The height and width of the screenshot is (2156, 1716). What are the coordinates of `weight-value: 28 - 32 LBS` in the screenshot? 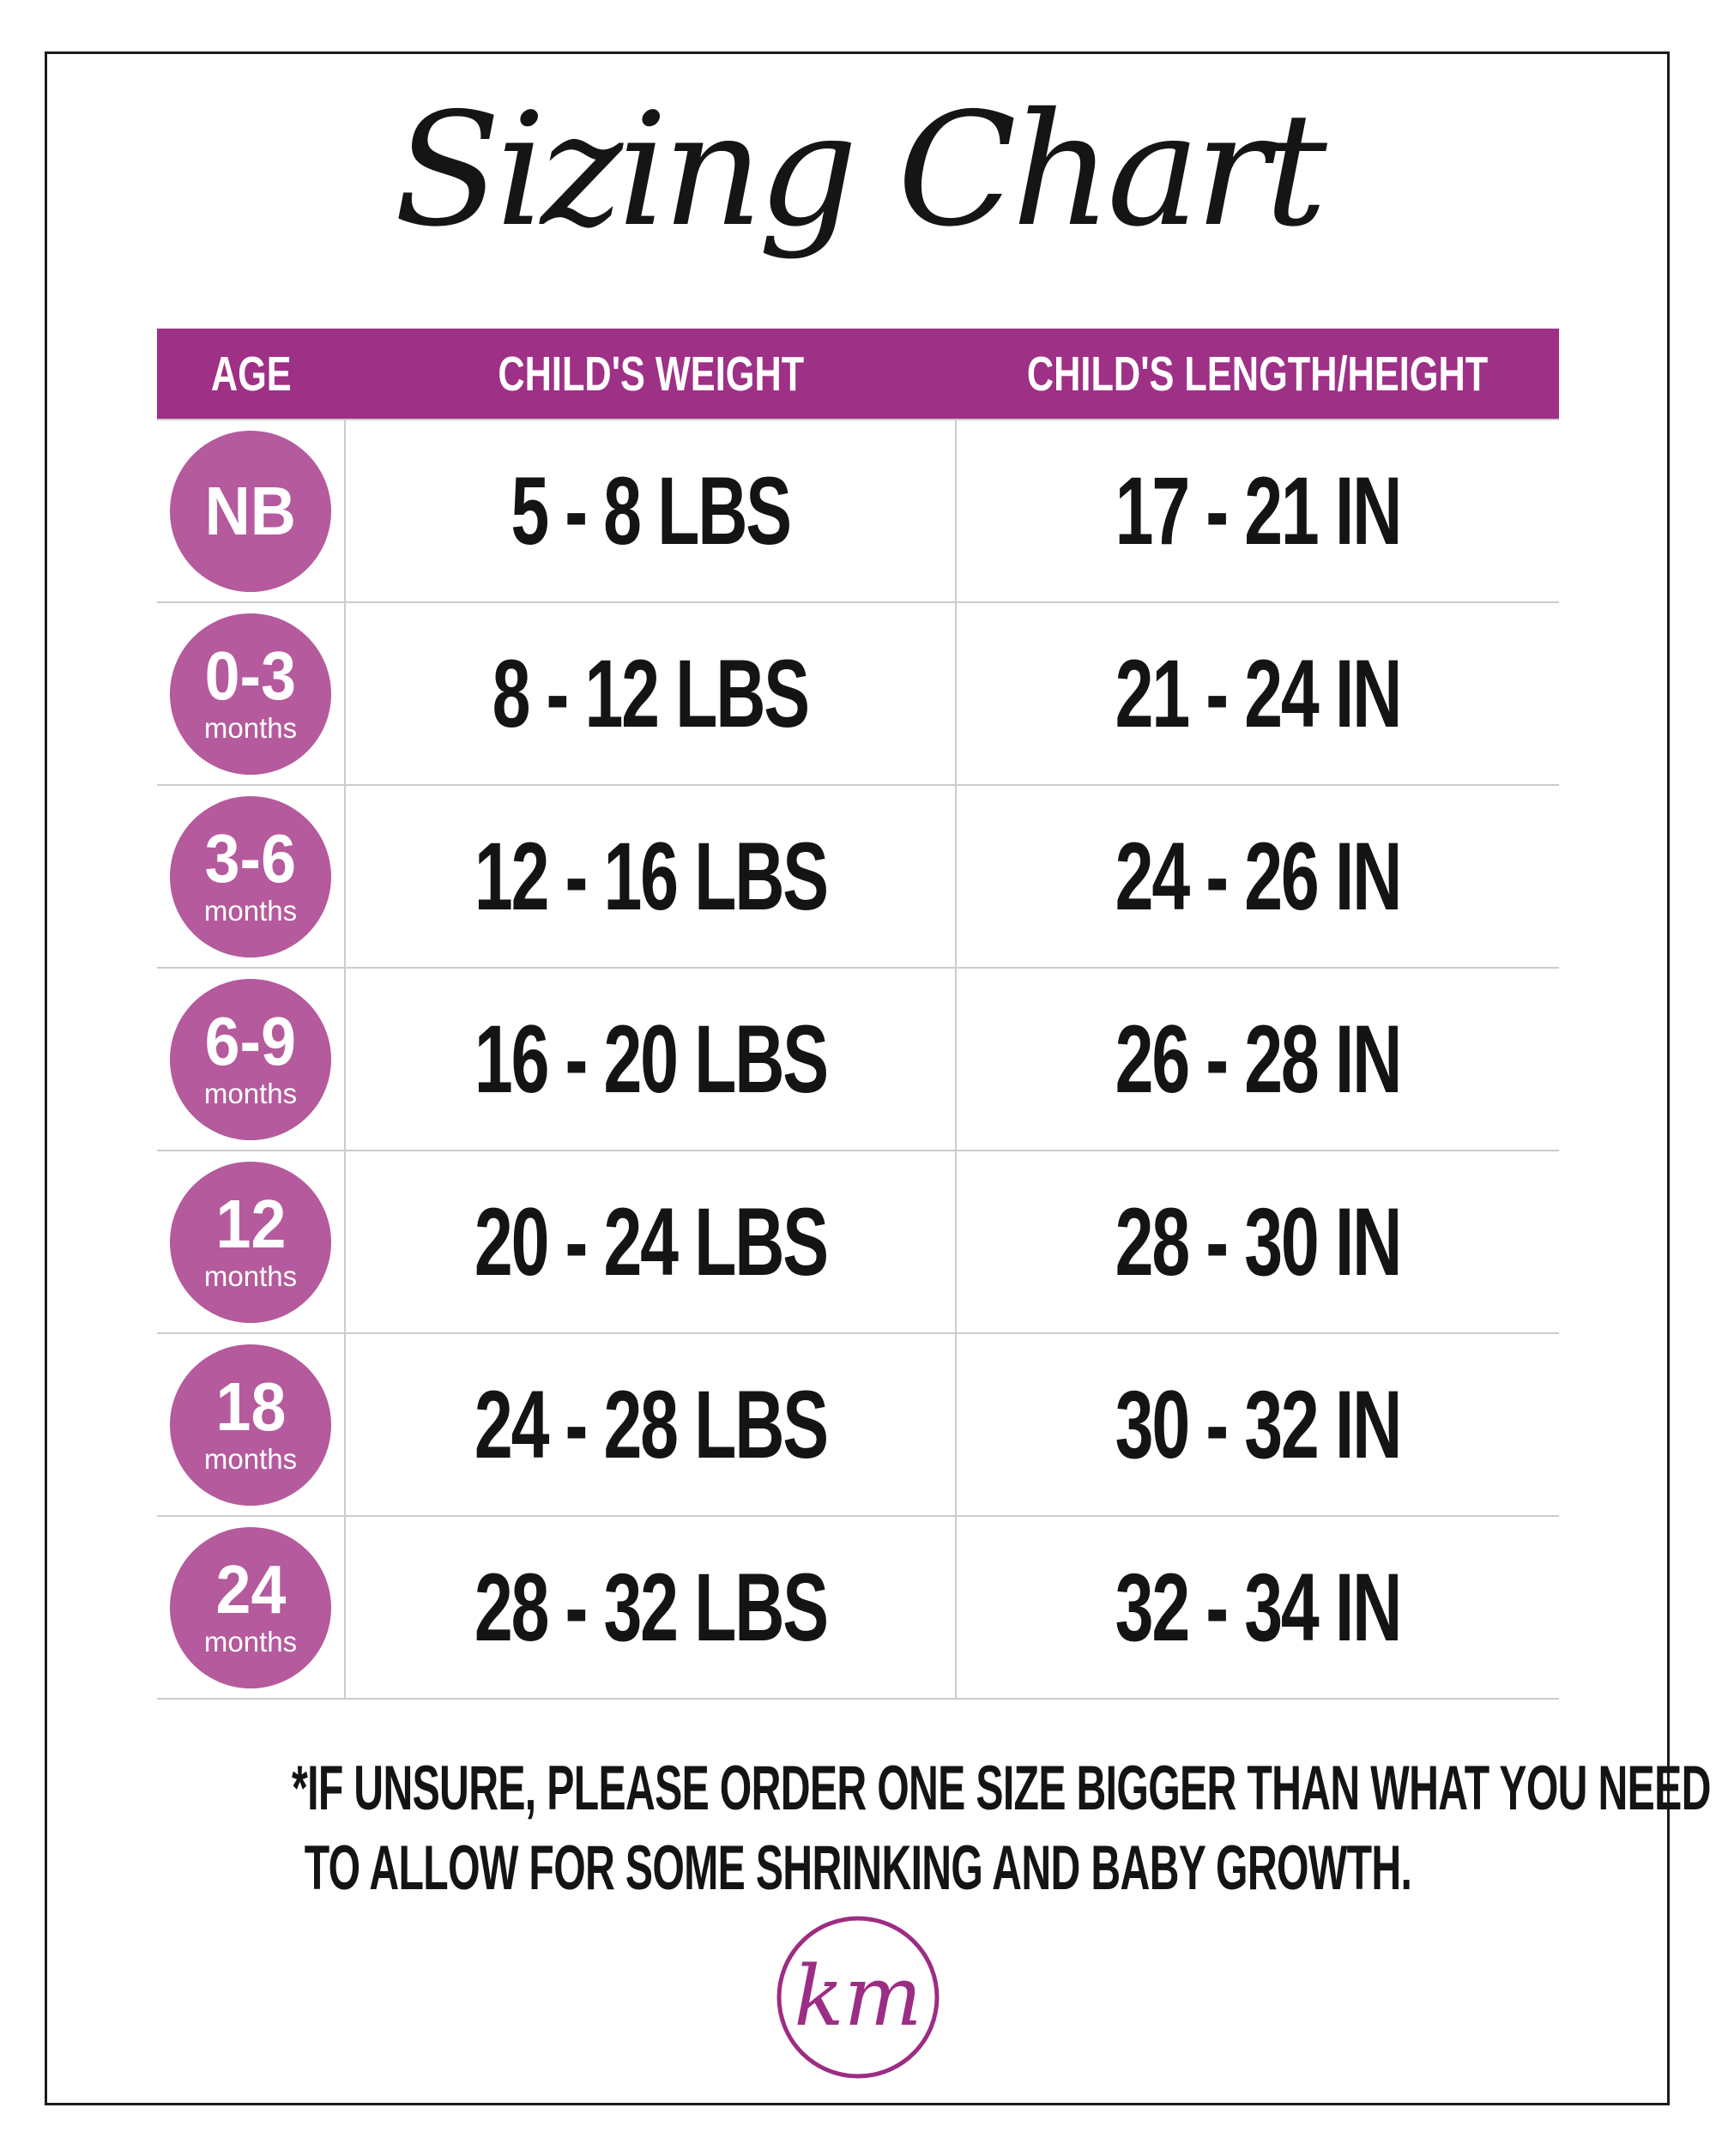 It's located at (651, 1607).